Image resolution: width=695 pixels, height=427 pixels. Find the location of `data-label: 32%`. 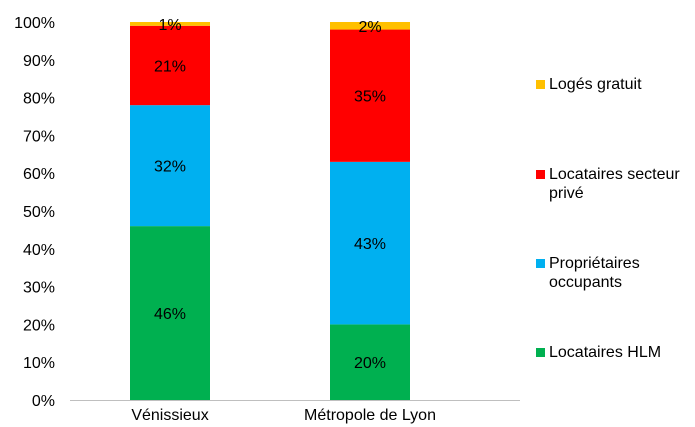

data-label: 32% is located at coordinates (170, 167).